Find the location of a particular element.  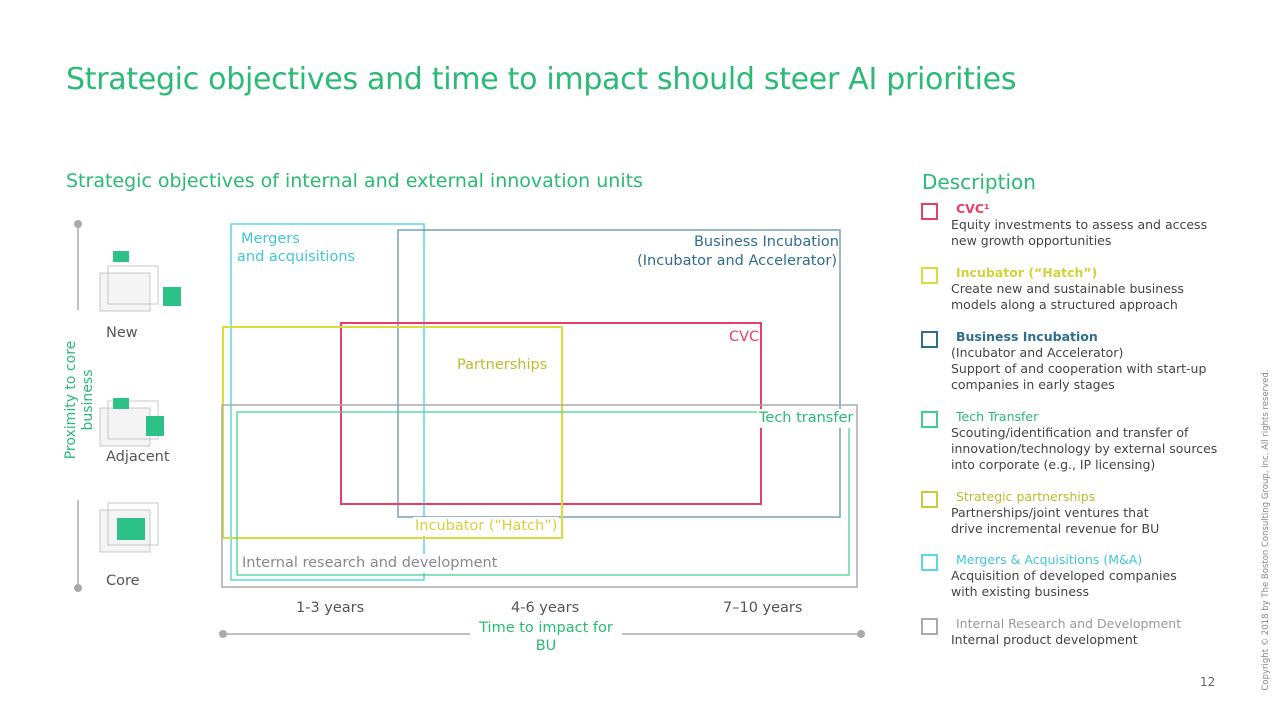

x-axis-label-1: Time to impact for is located at coordinates (546, 628).